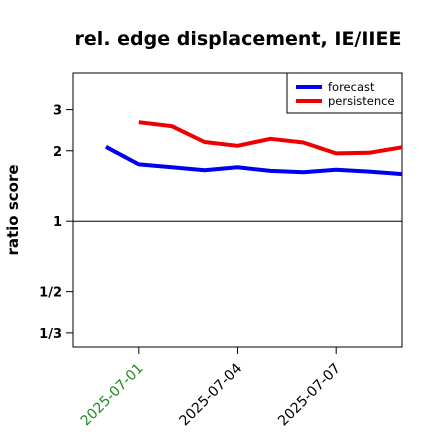  What do you see at coordinates (270, 138) in the screenshot?
I see `series-line-persistence` at bounding box center [270, 138].